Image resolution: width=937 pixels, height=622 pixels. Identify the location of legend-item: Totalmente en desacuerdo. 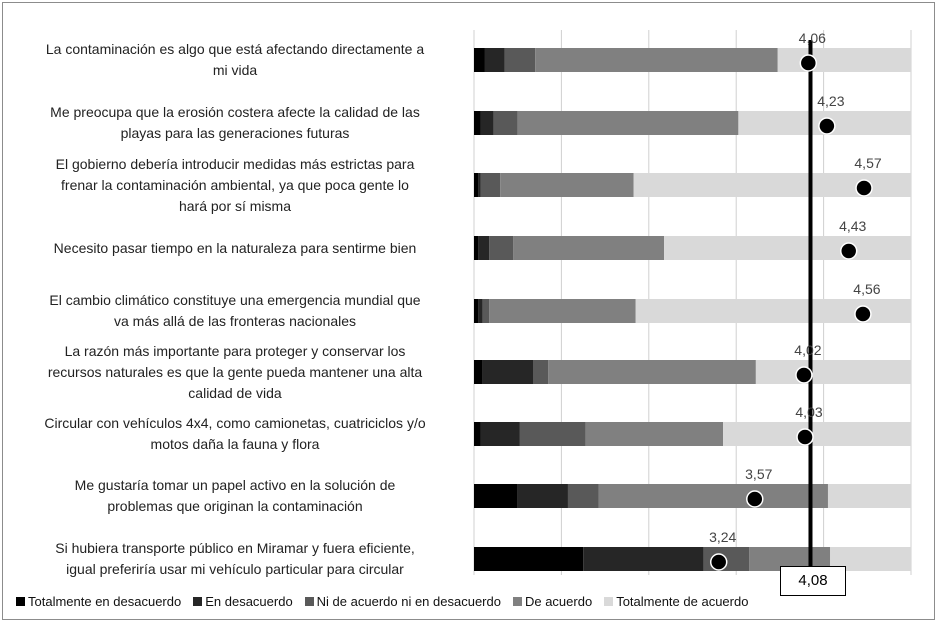
(98, 601).